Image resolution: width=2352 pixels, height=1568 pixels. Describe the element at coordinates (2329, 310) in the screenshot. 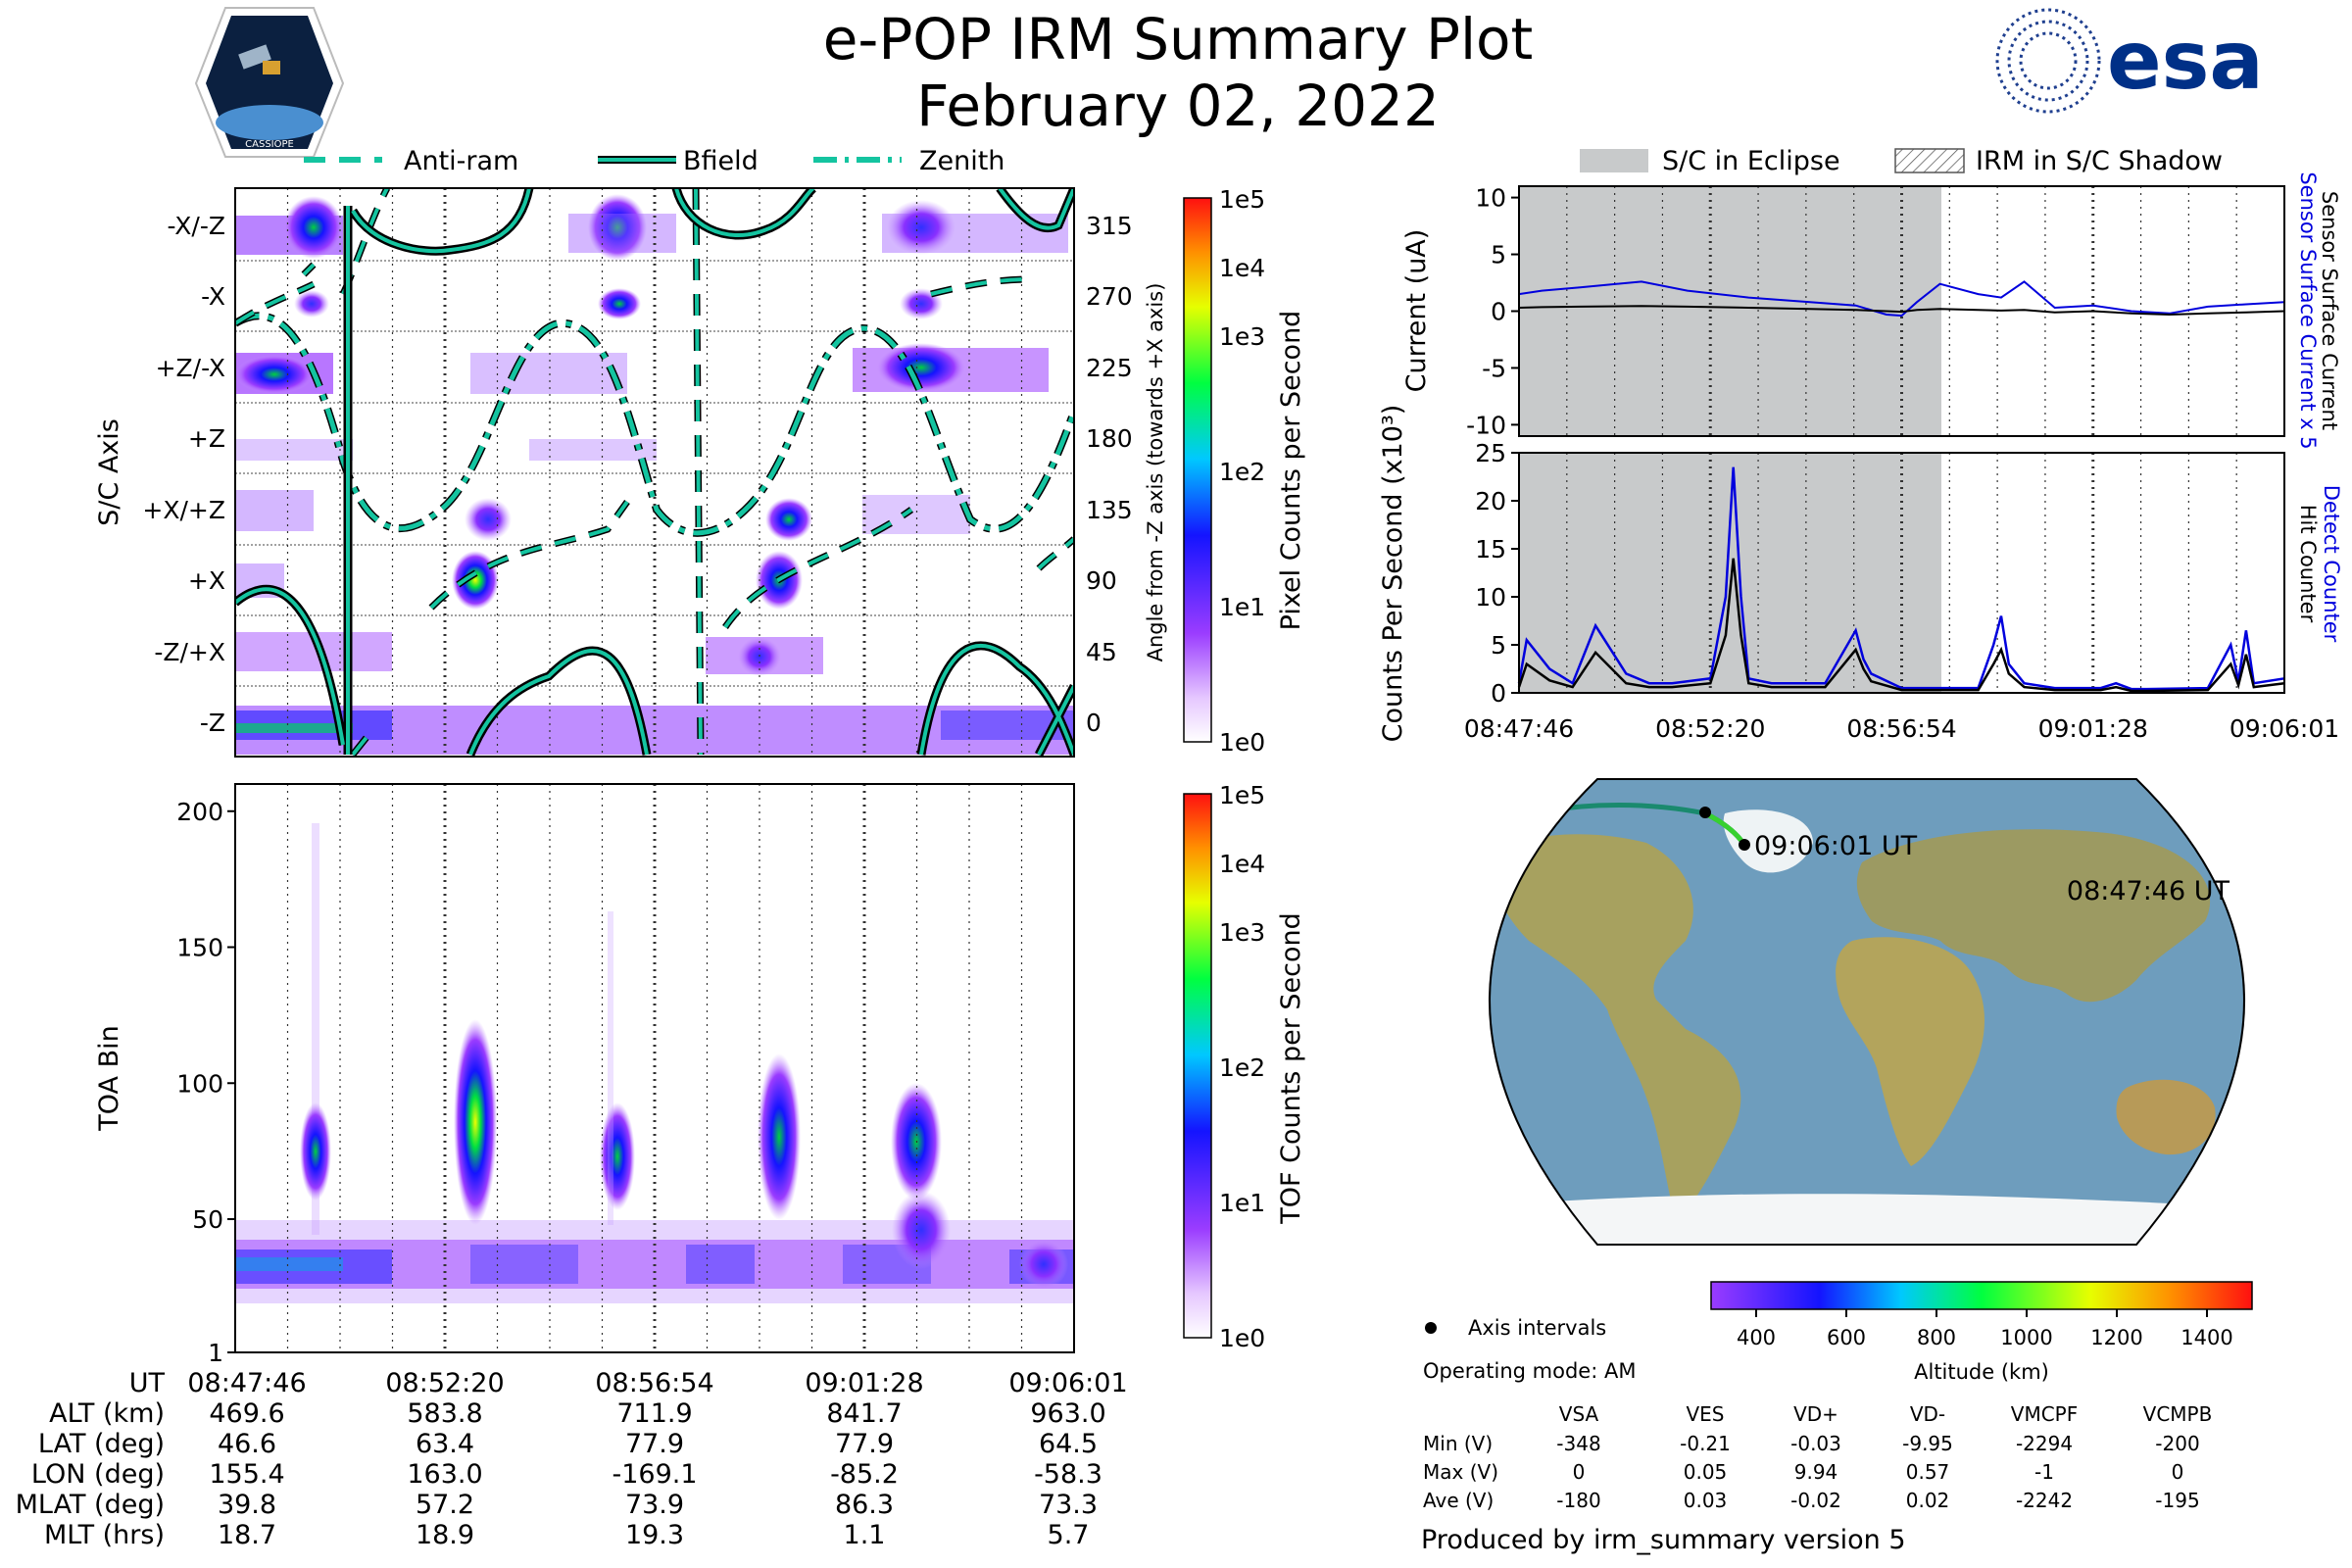

I see `current-right-label-2: Sensor Surface Current` at that location.